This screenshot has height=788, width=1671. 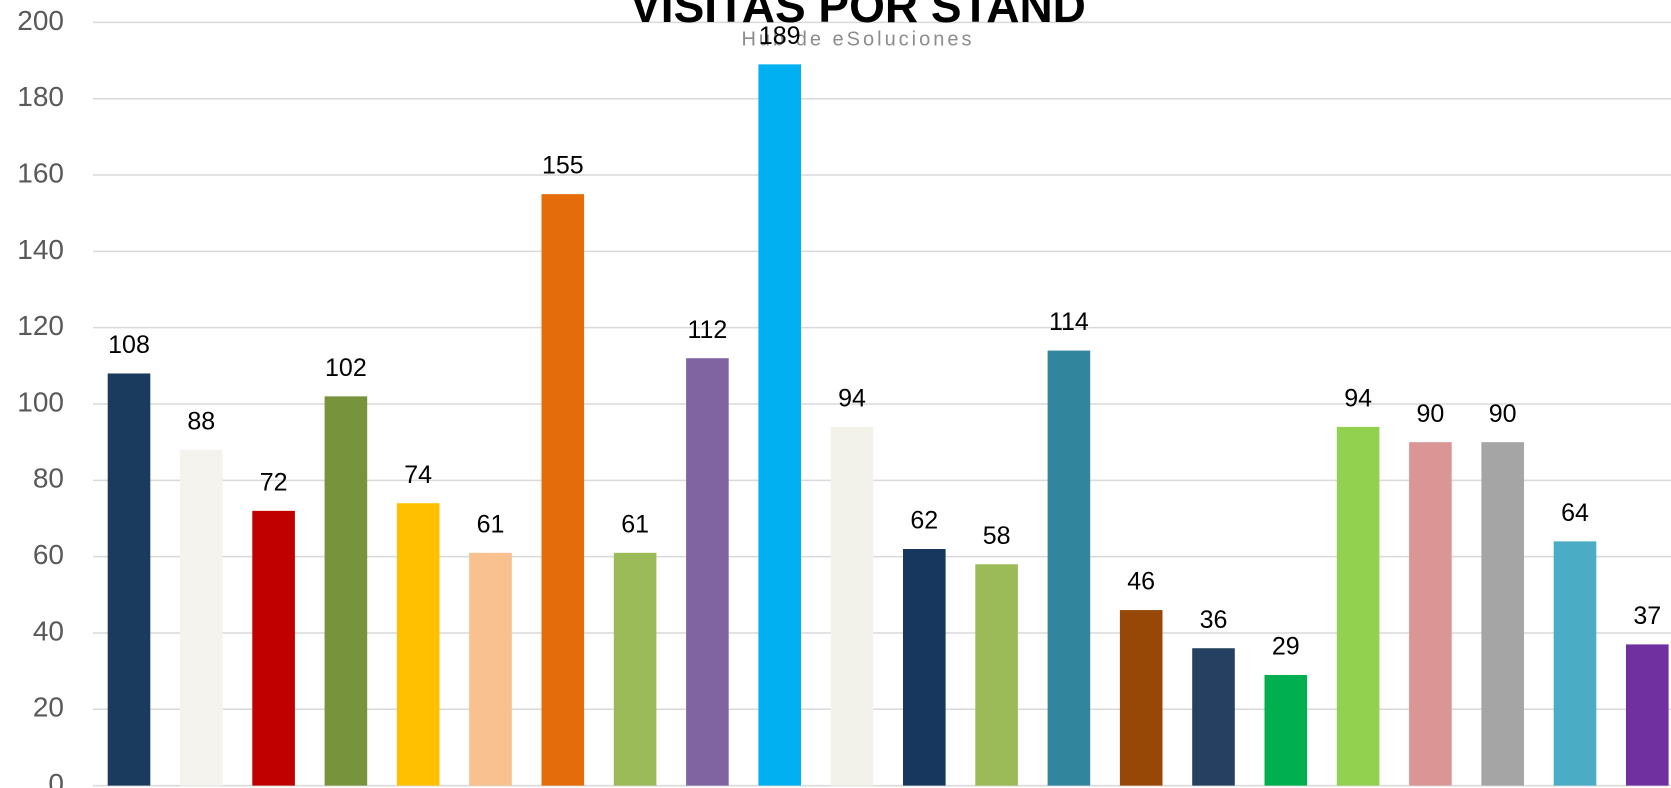 What do you see at coordinates (56, 778) in the screenshot?
I see `y-tick-label: 0` at bounding box center [56, 778].